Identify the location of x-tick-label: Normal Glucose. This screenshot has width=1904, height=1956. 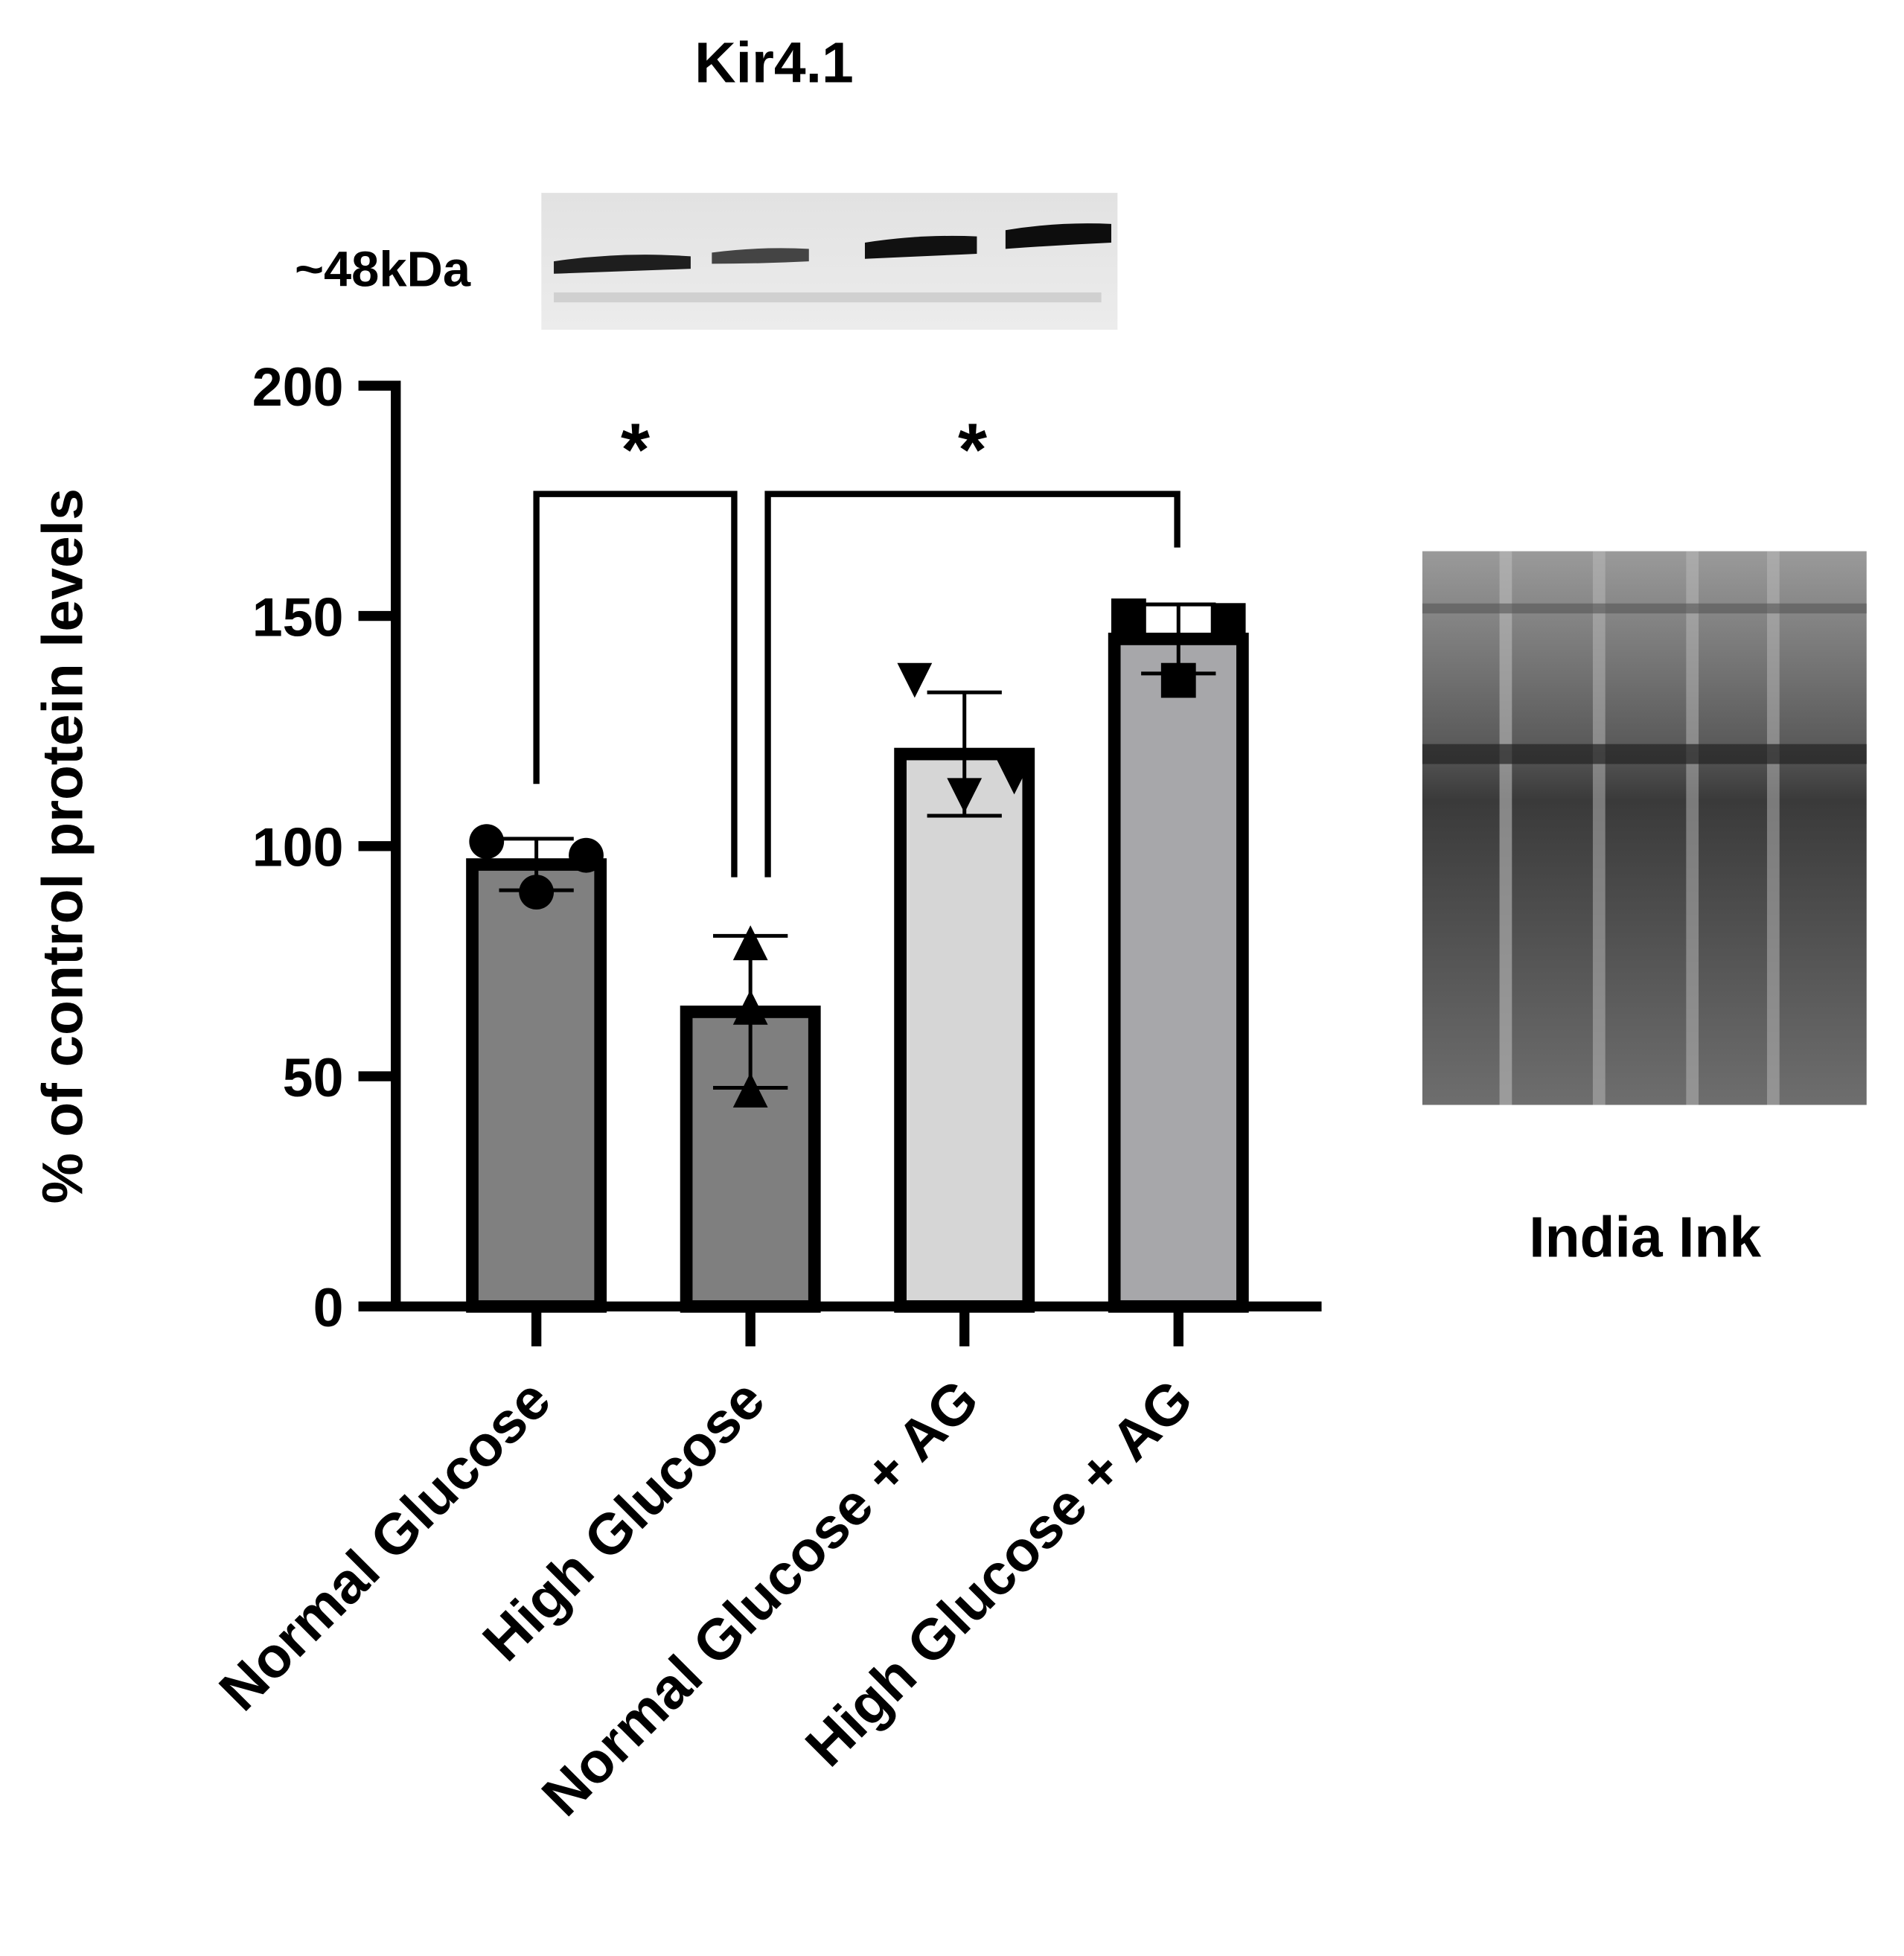
(385, 1545).